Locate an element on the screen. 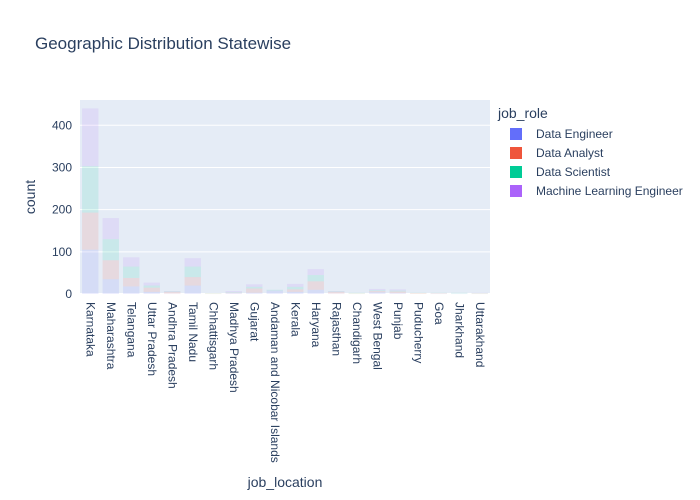  legend-item: Machine Learning Engineer is located at coordinates (596, 190).